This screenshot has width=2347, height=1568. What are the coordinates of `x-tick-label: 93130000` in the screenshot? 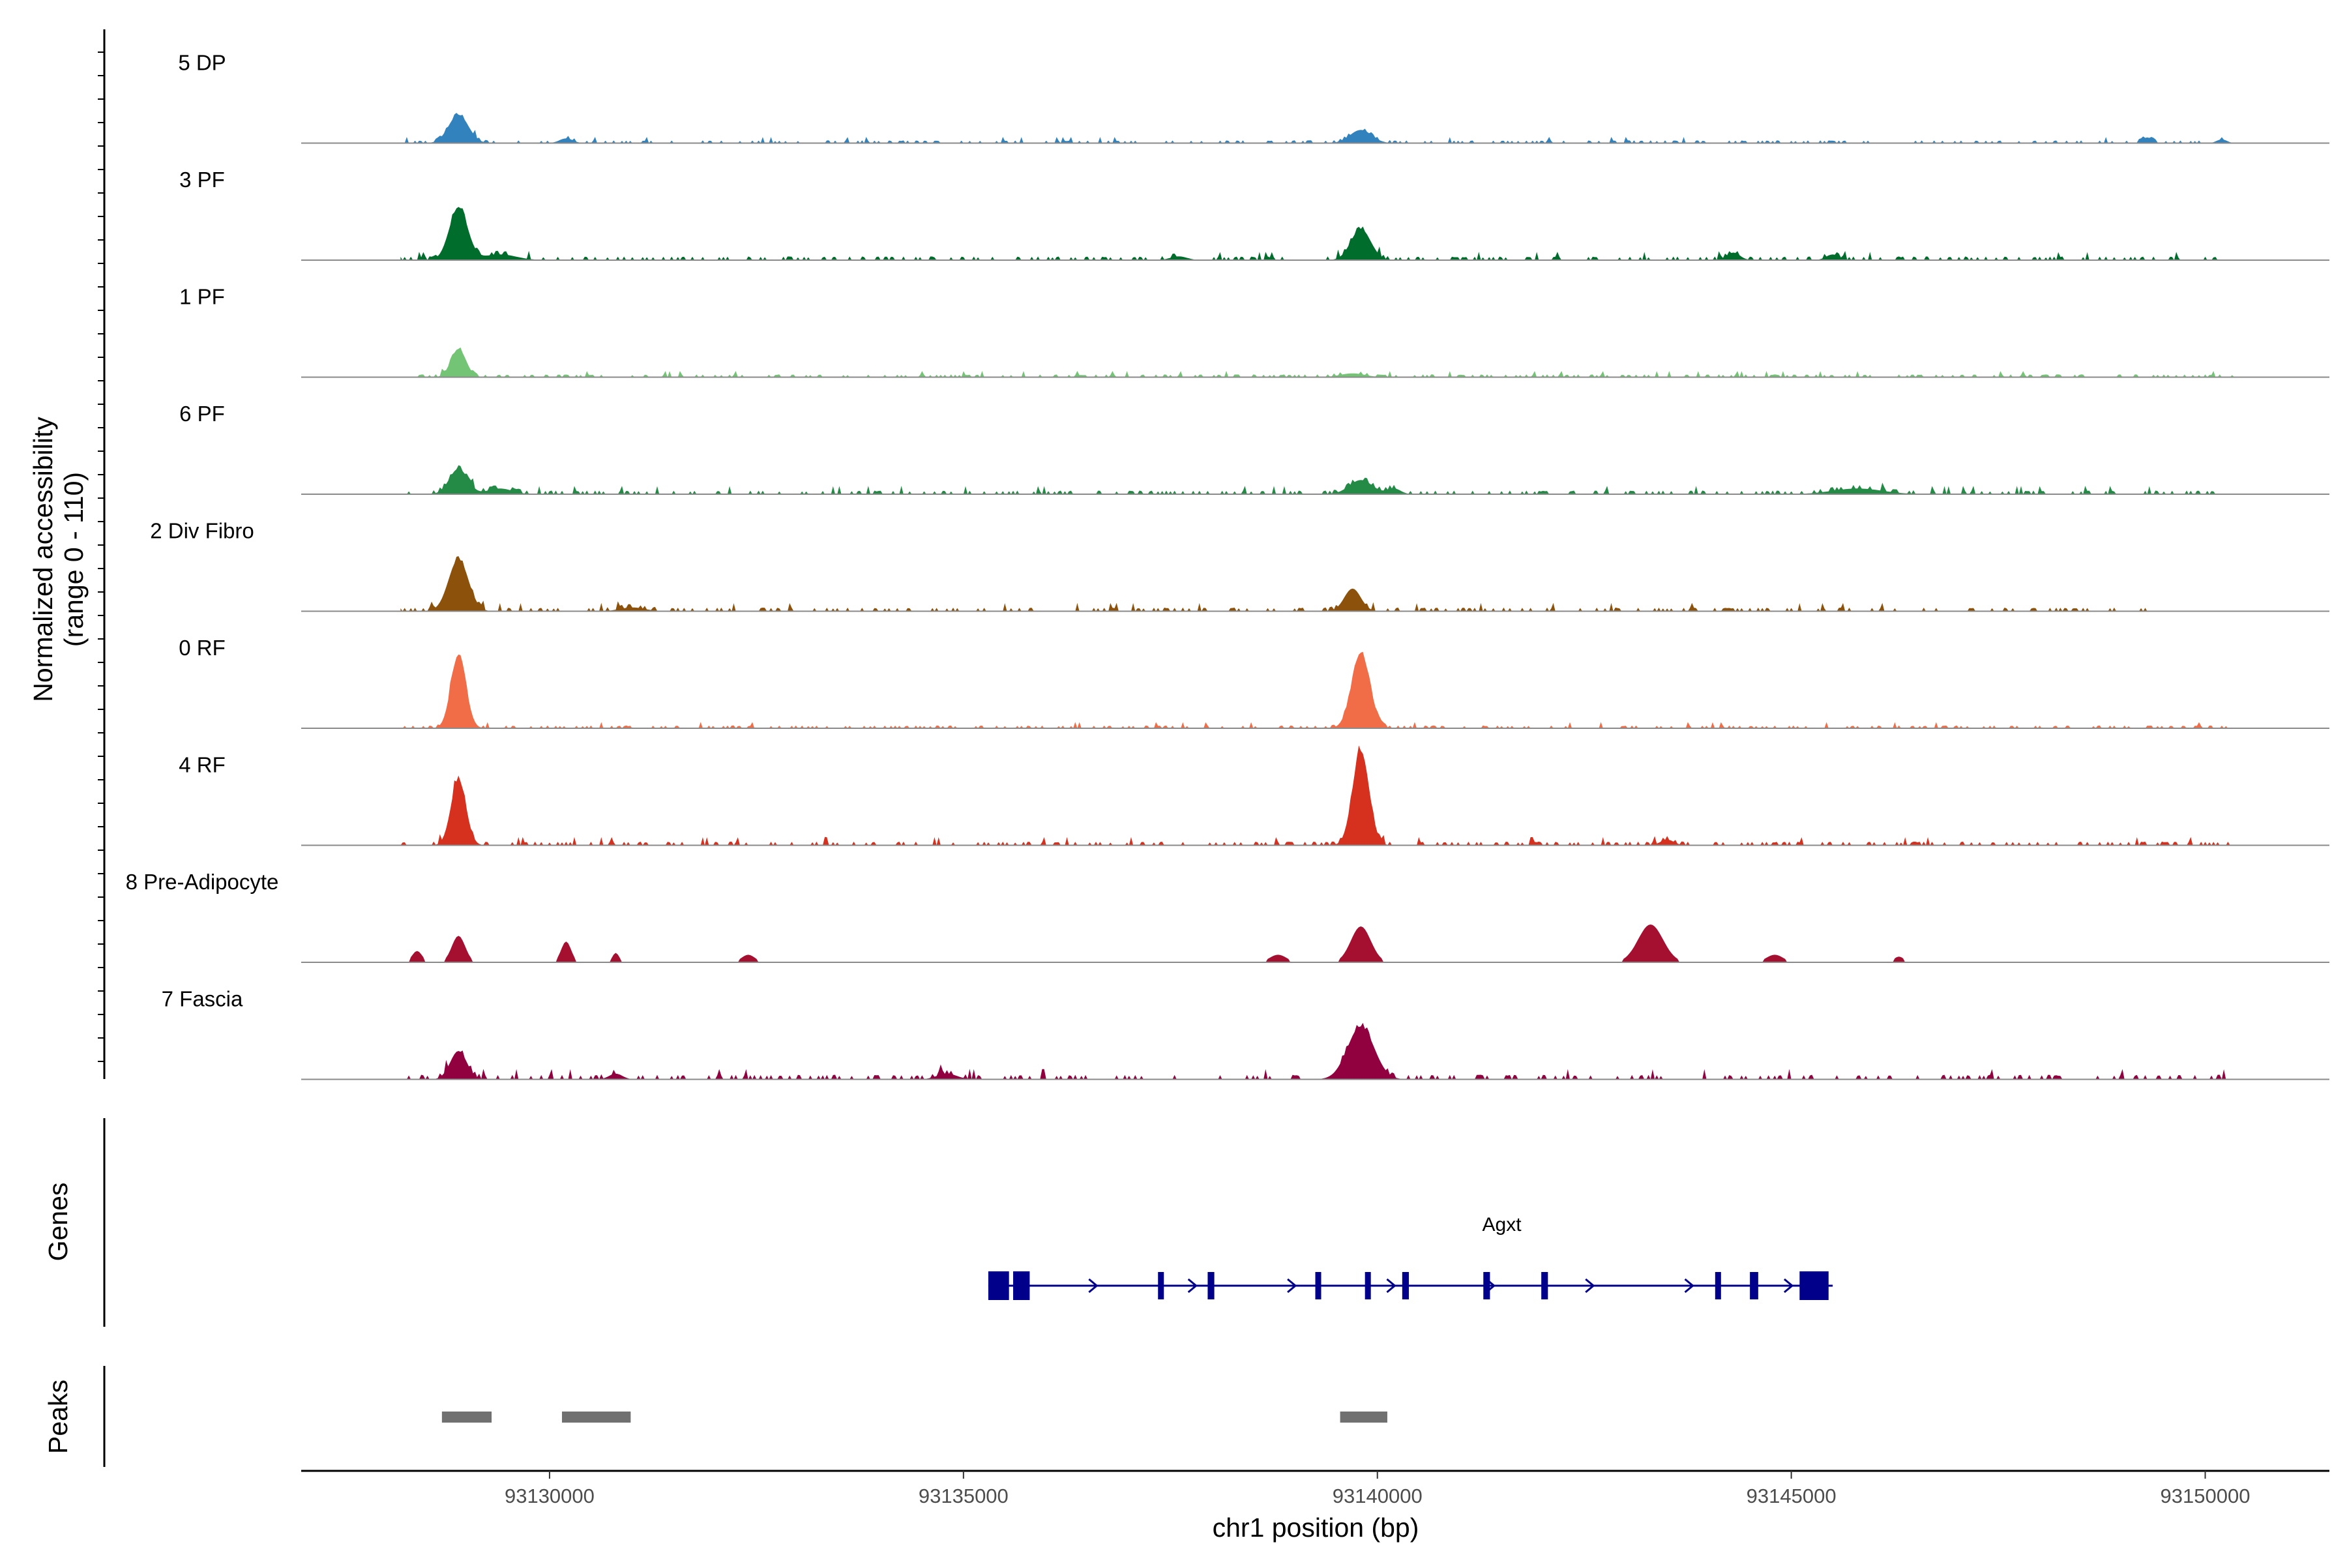 It's located at (550, 1496).